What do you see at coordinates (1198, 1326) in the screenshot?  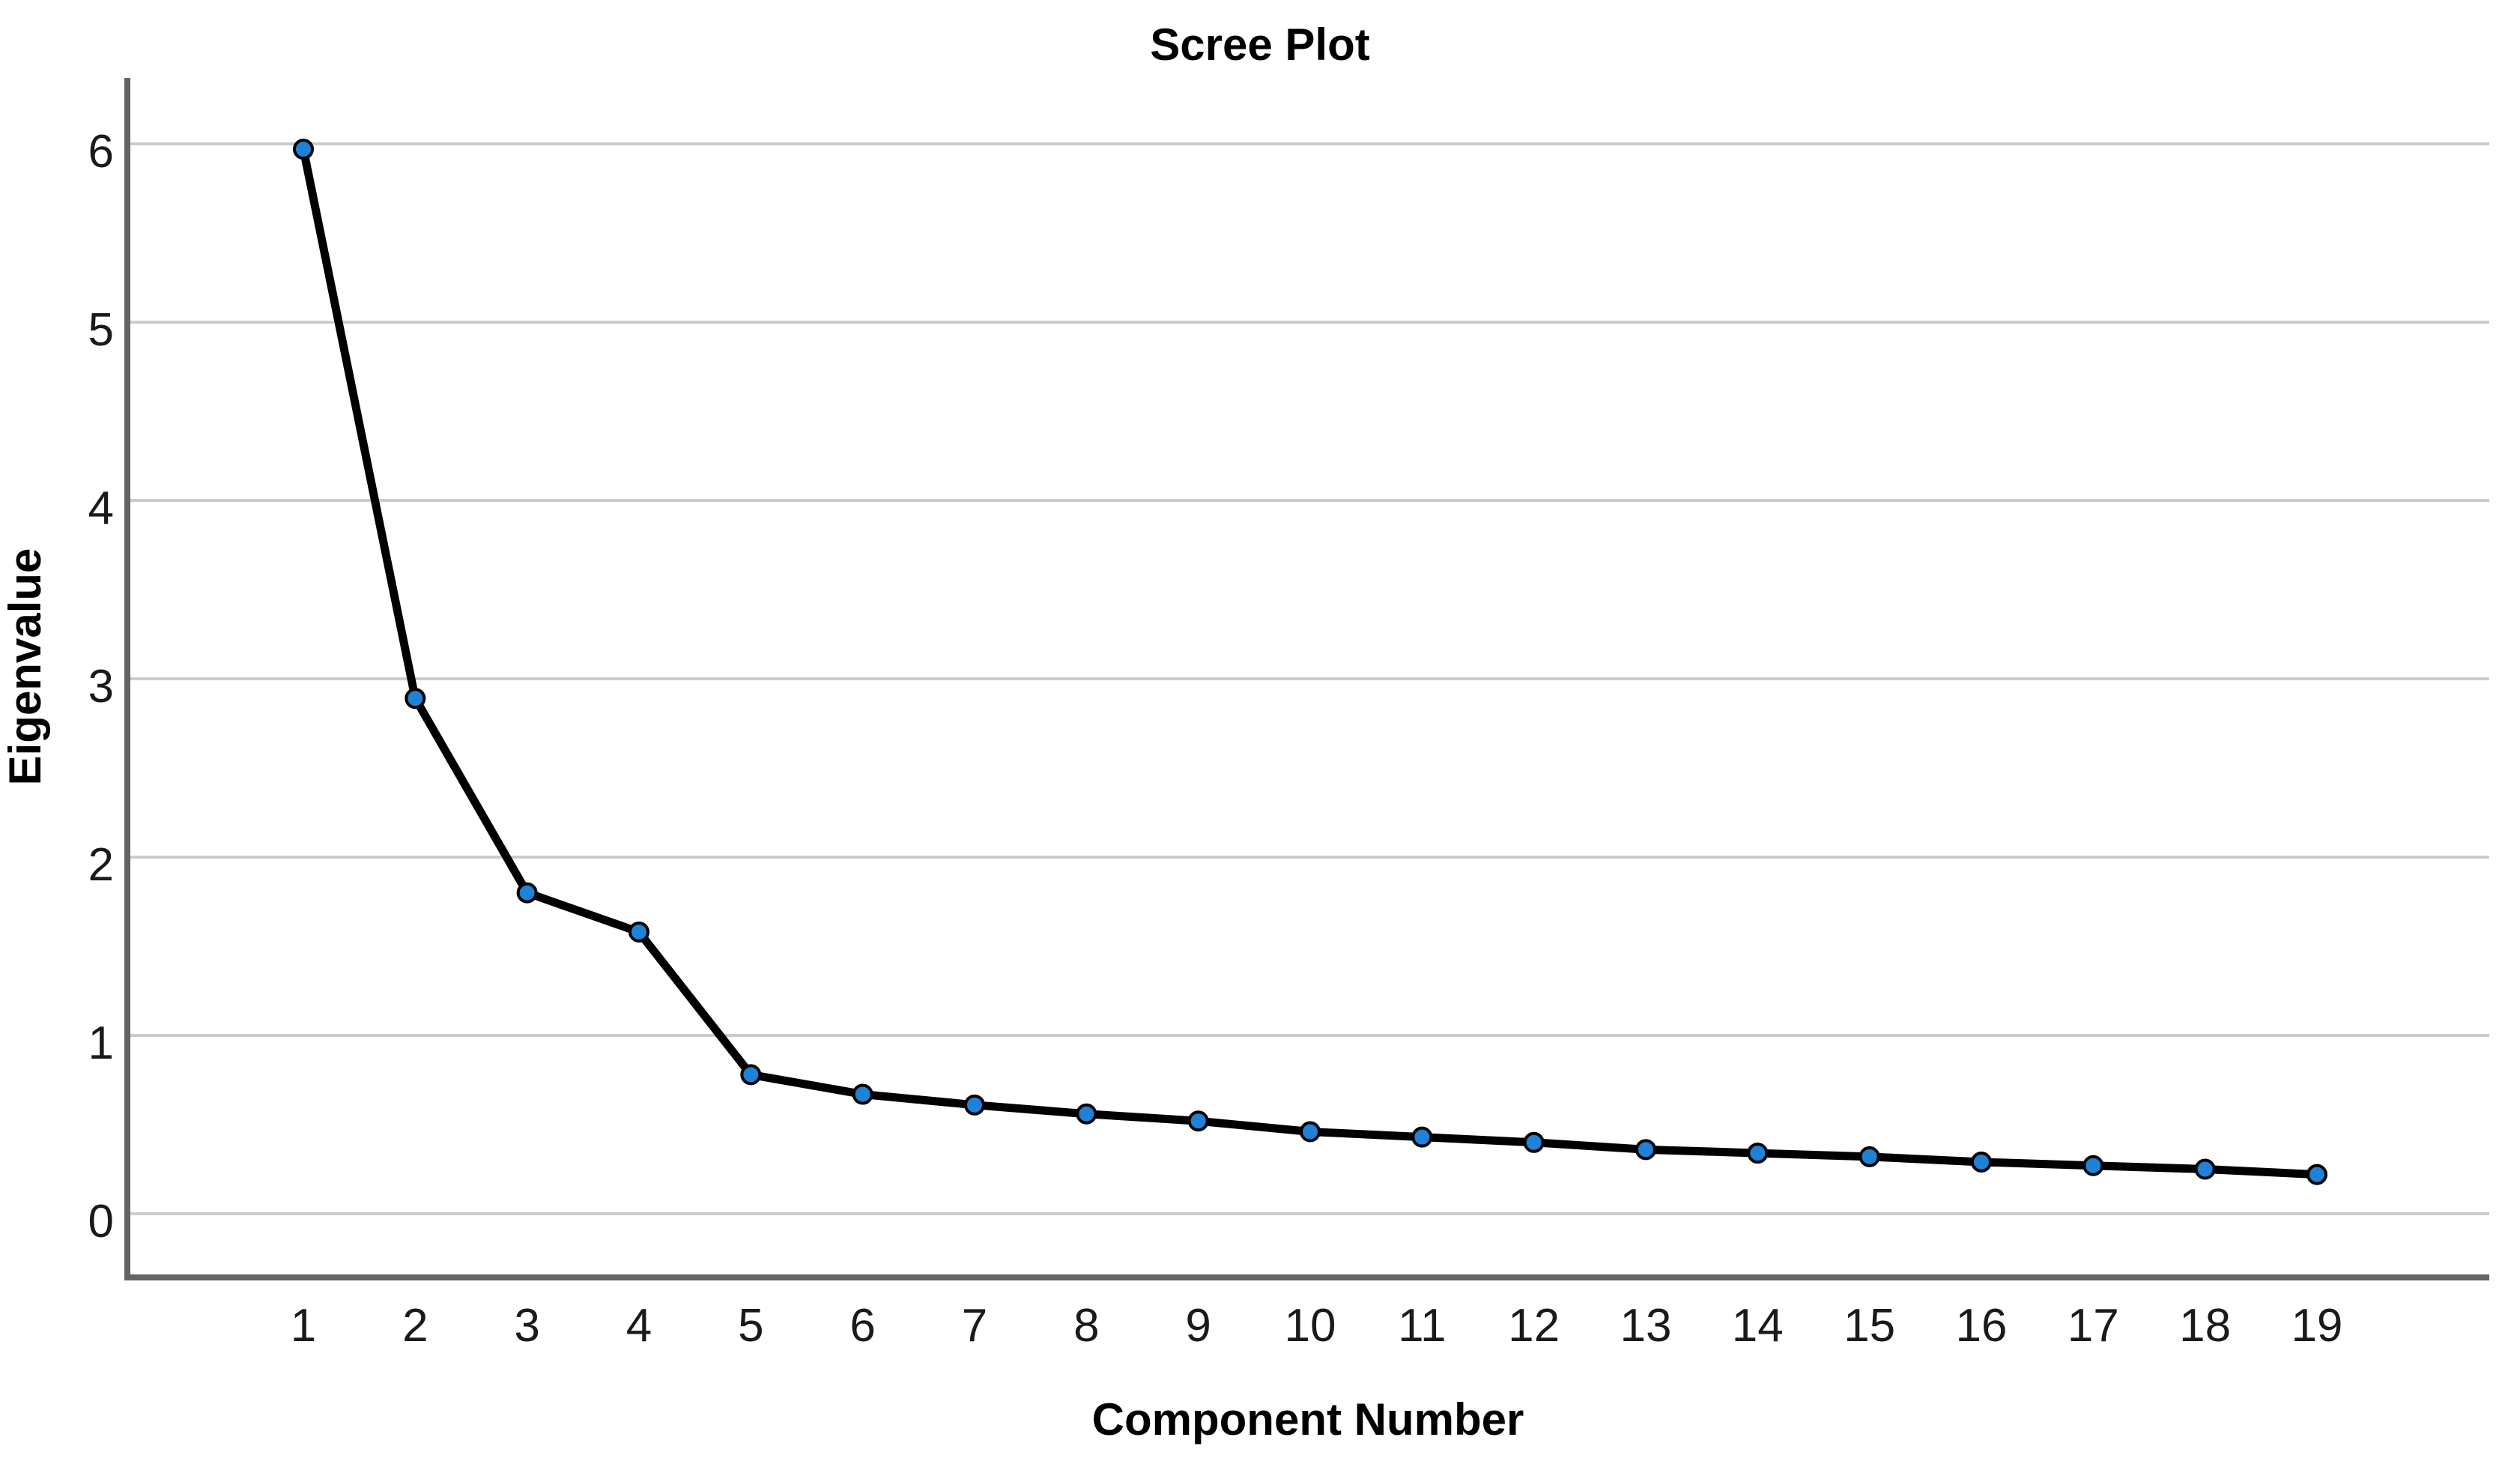 I see `x-tick-label: 9` at bounding box center [1198, 1326].